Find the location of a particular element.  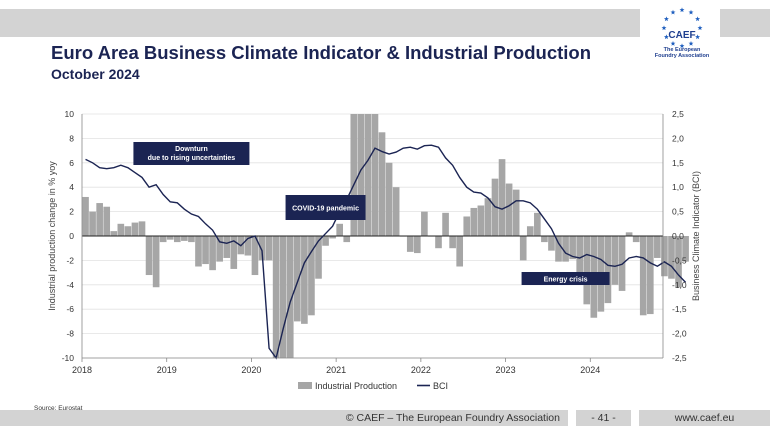

y-left-tick-label: -4 is located at coordinates (70, 285).